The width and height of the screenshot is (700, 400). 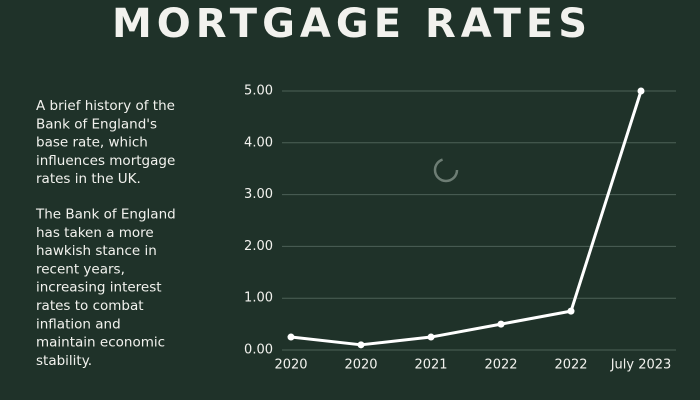 What do you see at coordinates (88, 179) in the screenshot?
I see `description-line: rates in the UK.` at bounding box center [88, 179].